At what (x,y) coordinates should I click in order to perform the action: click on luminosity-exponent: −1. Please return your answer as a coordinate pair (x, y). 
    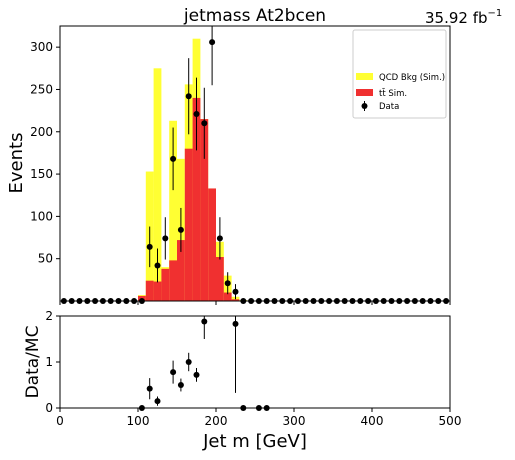
    Looking at the image, I should click on (495, 13).